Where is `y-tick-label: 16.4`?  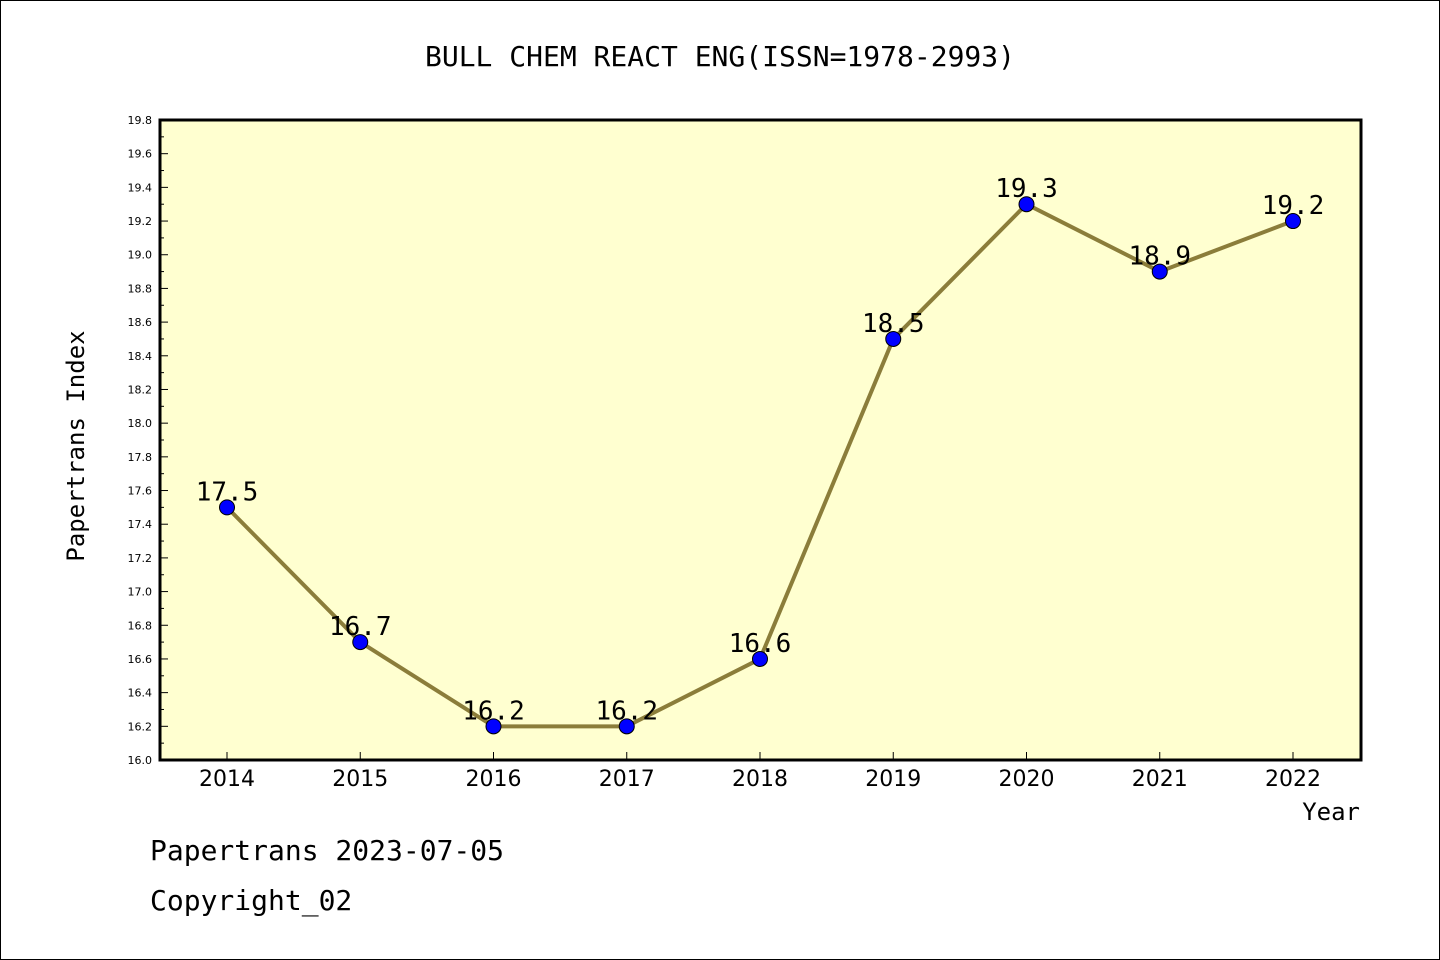
y-tick-label: 16.4 is located at coordinates (140, 693).